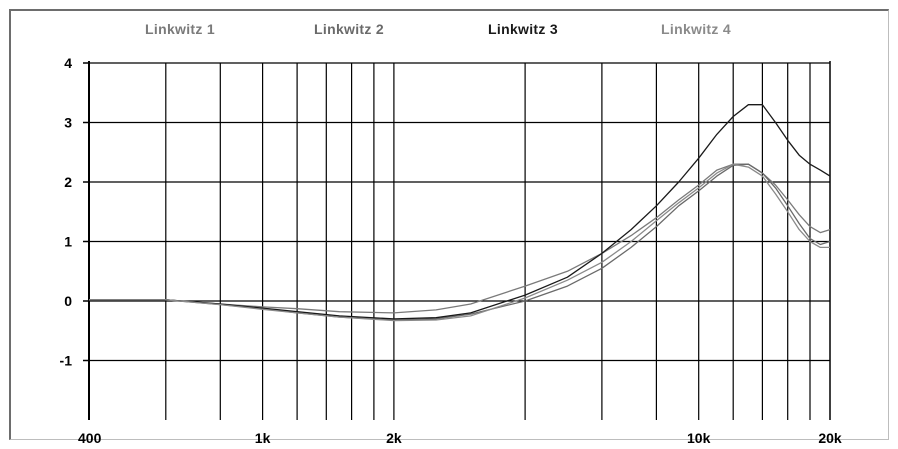  I want to click on x-tick-label-4: 20k, so click(830, 438).